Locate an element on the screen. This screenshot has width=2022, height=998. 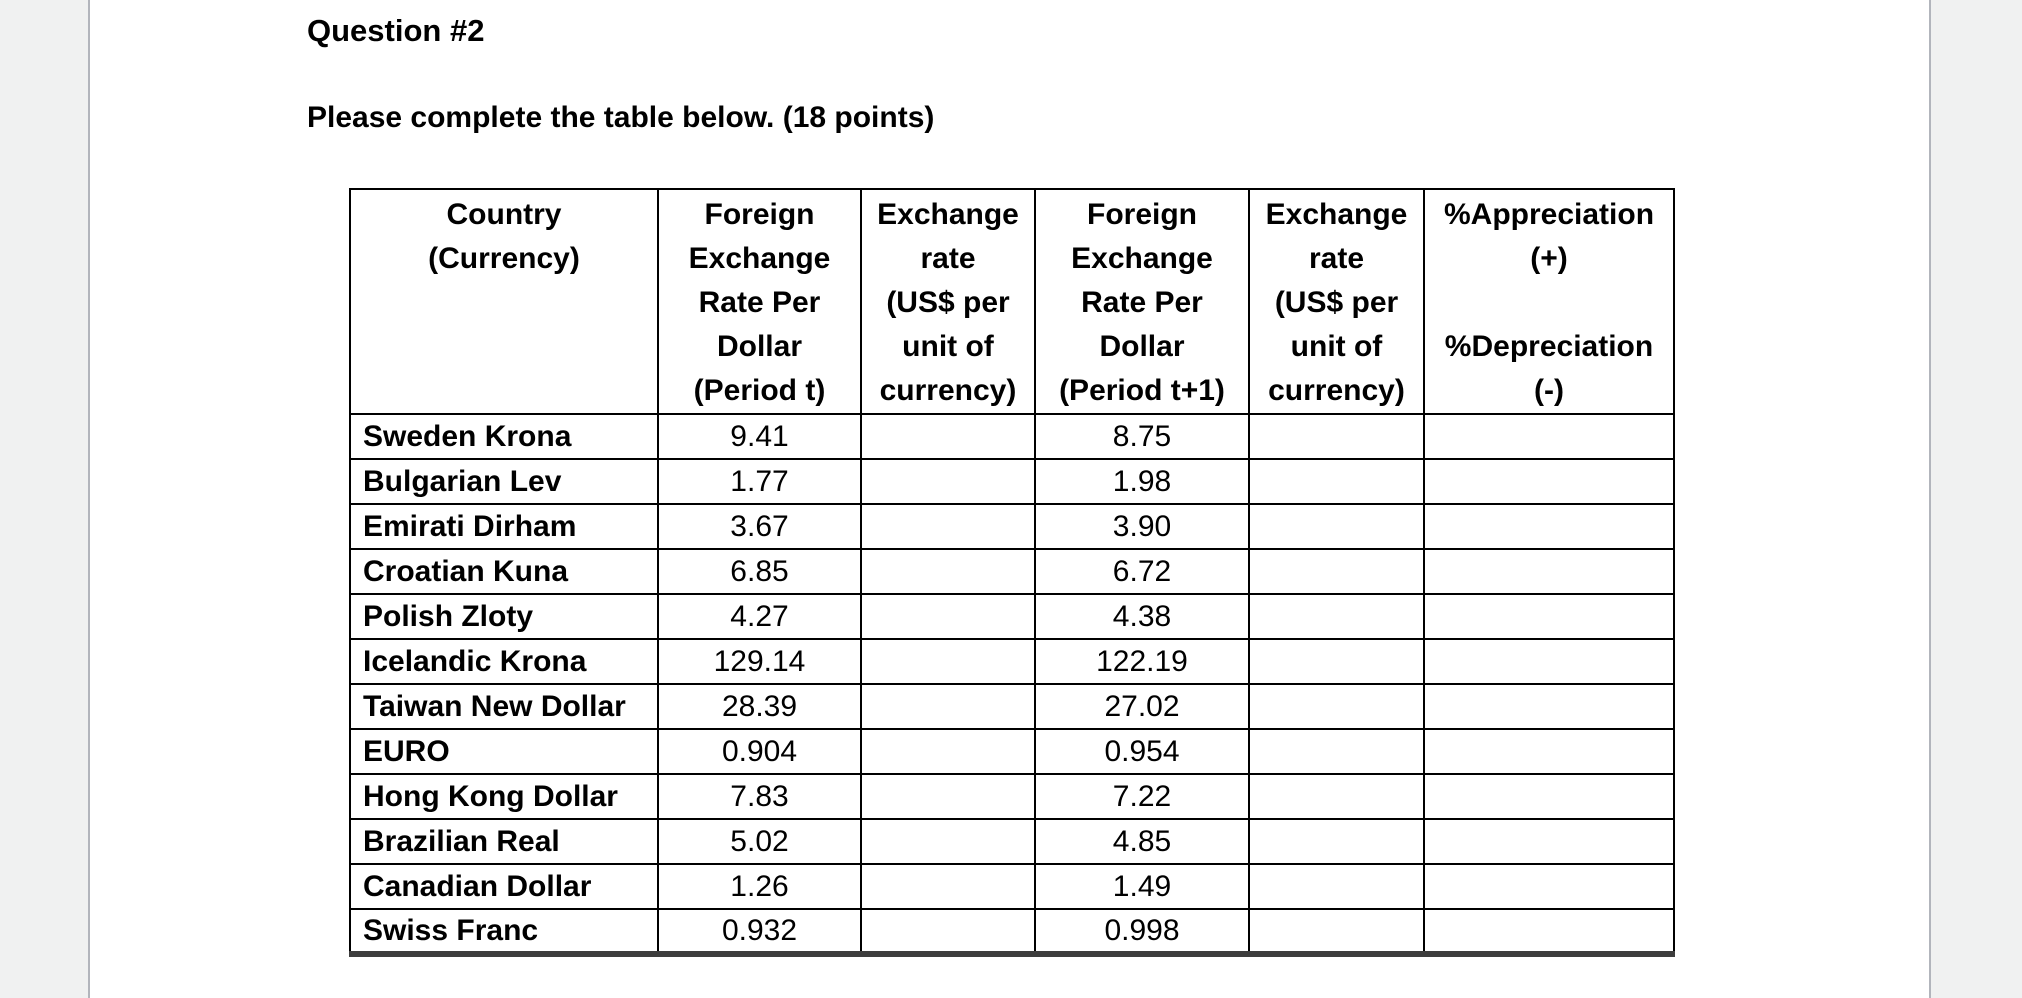
country-cell: Sweden Krona is located at coordinates (504, 436).